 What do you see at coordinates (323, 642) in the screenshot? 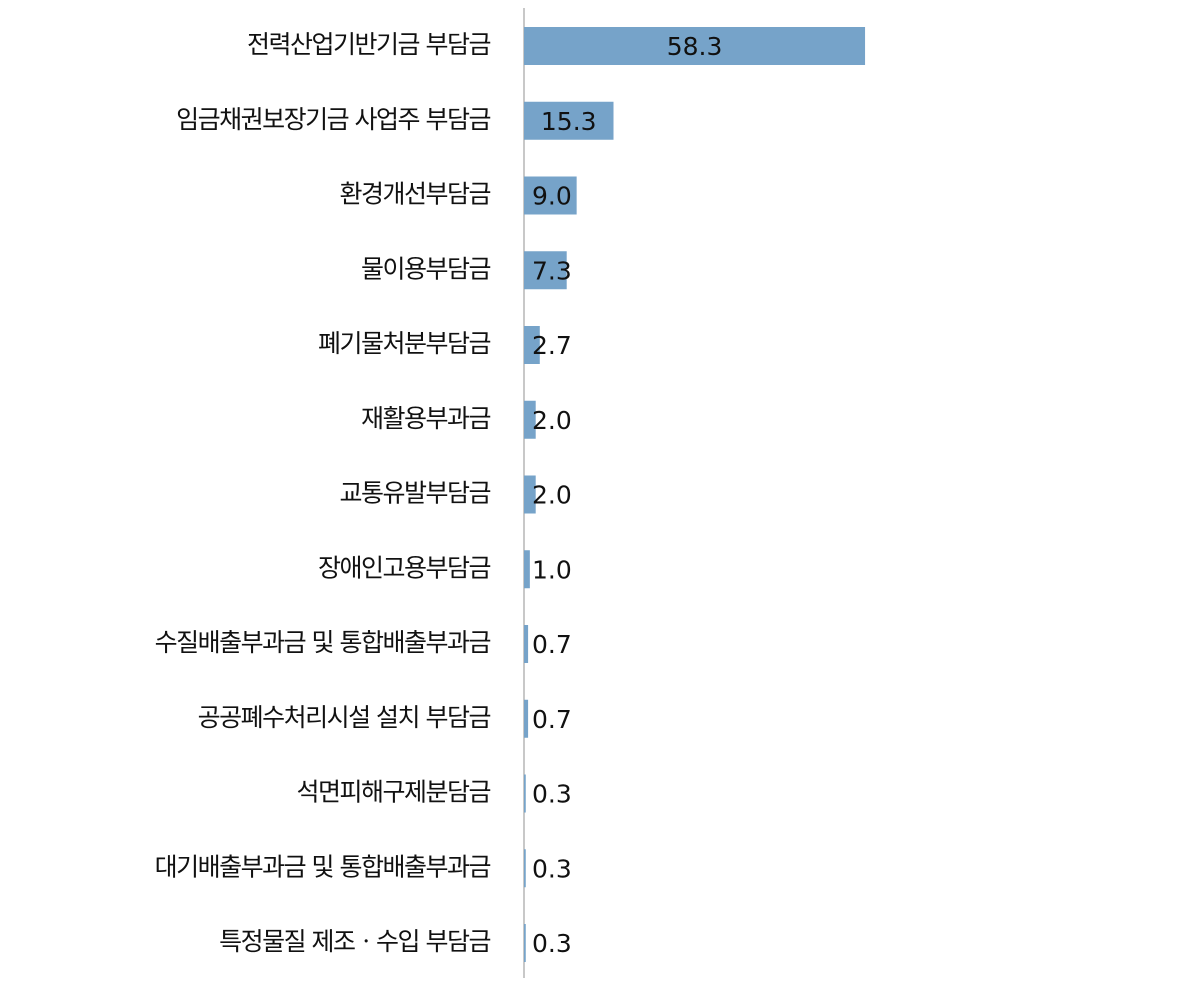
I see `category-label: 수질배출부과금 및 통합배출부과금` at bounding box center [323, 642].